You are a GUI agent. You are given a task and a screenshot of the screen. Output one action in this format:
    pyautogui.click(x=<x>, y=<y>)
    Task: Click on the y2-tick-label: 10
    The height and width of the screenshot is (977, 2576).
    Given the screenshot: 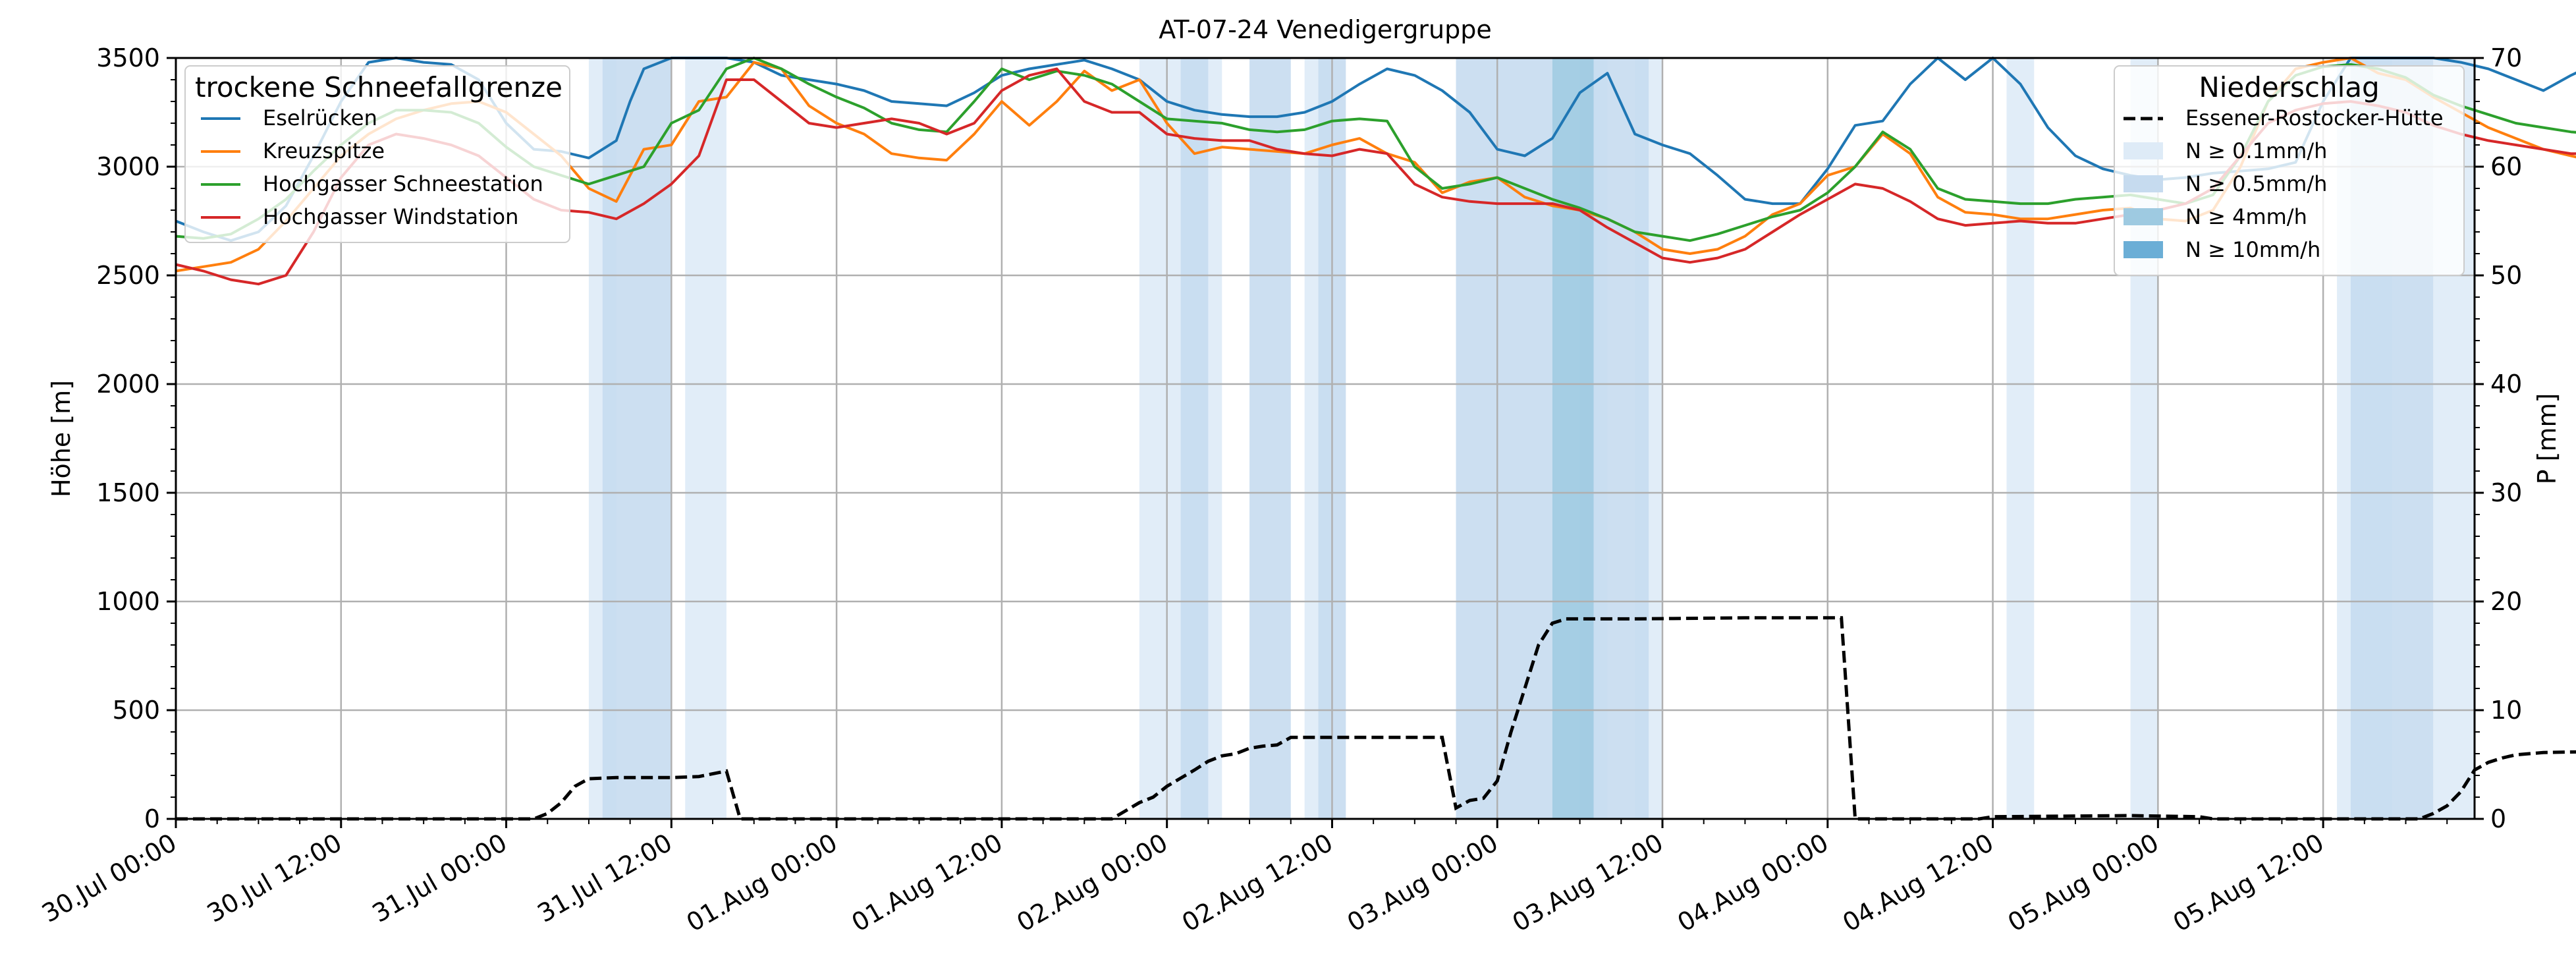 What is the action you would take?
    pyautogui.click(x=2506, y=710)
    